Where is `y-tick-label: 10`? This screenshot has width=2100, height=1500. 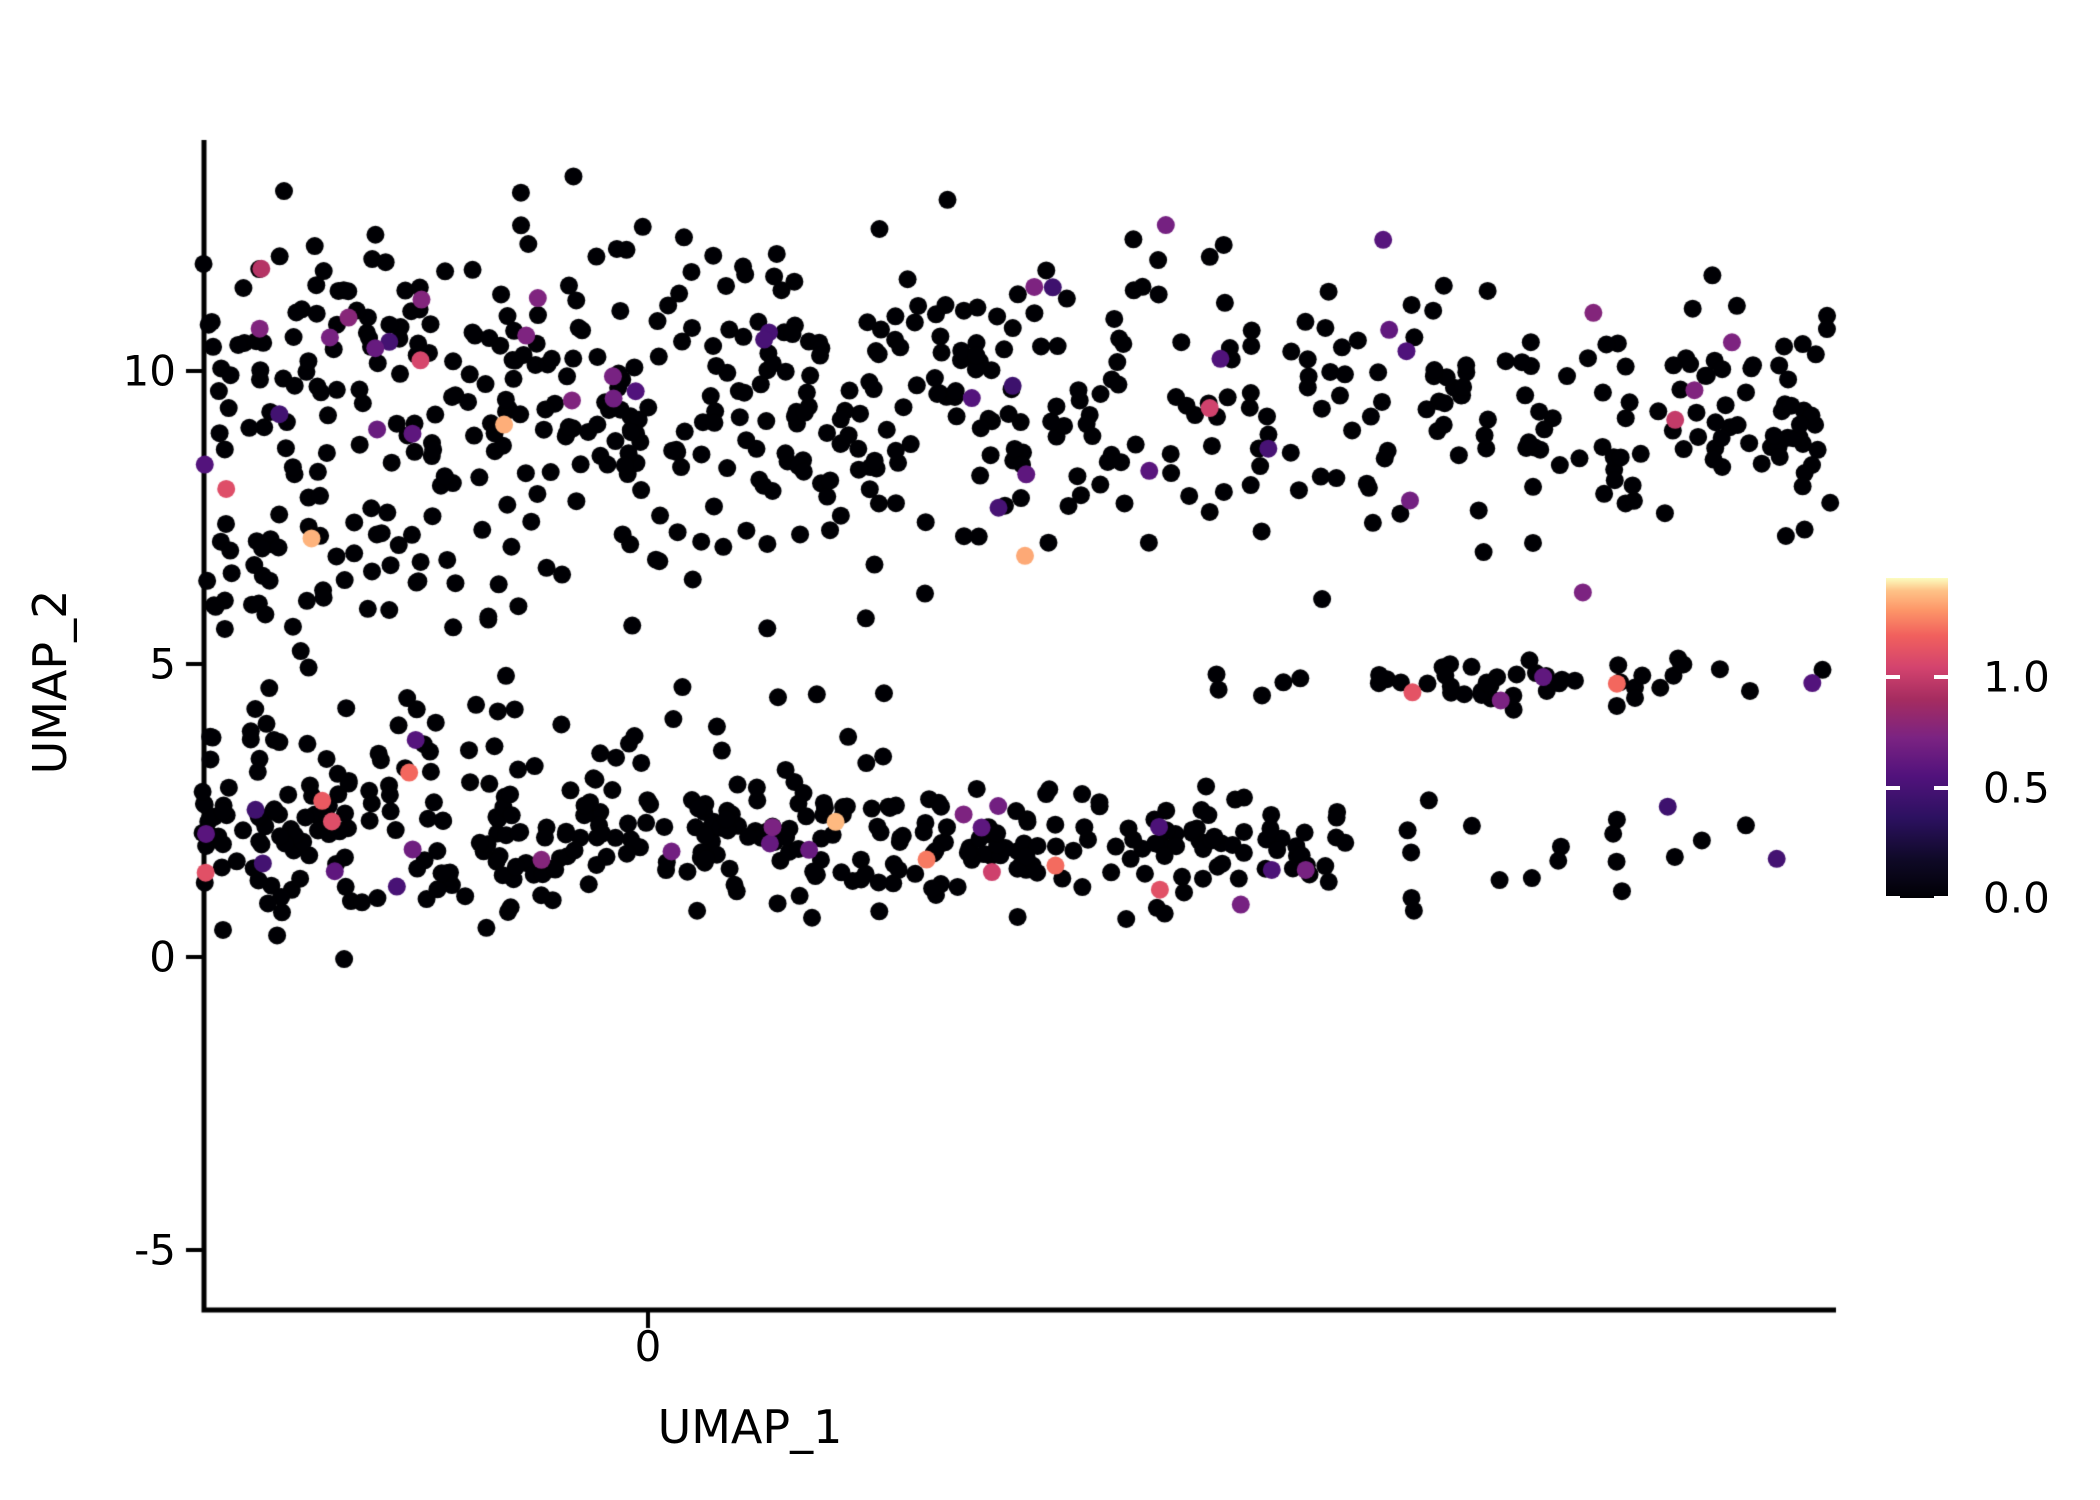 y-tick-label: 10 is located at coordinates (149, 371).